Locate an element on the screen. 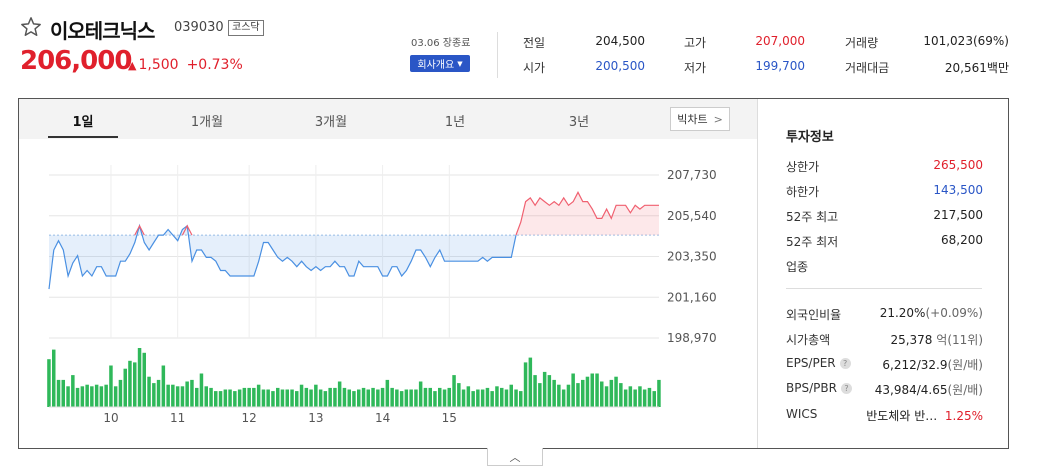 This screenshot has height=473, width=1045. y-tick-label: 201,160 is located at coordinates (692, 297).